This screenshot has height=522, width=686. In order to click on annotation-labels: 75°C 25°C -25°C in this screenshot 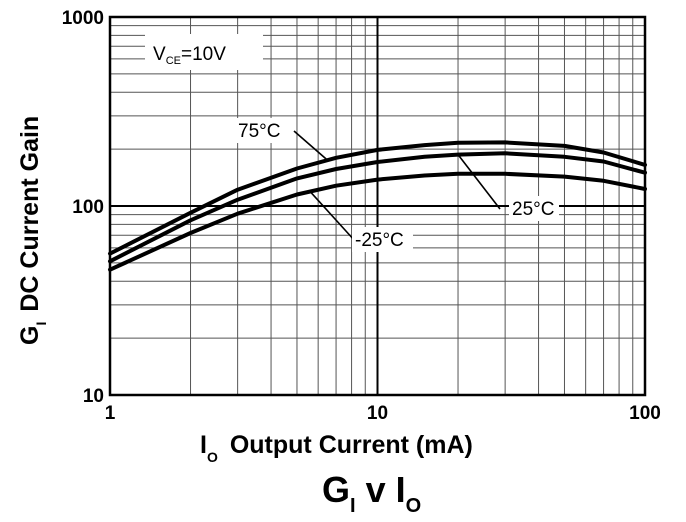, I will do `click(397, 185)`.